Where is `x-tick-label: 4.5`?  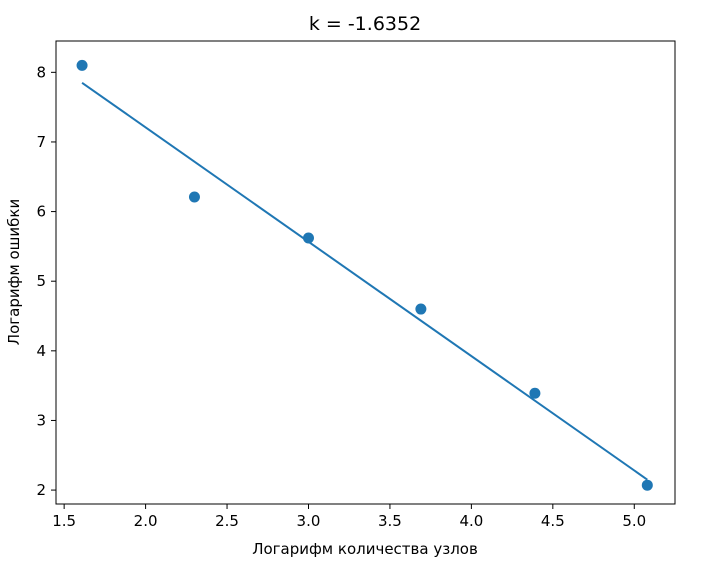 x-tick-label: 4.5 is located at coordinates (553, 521).